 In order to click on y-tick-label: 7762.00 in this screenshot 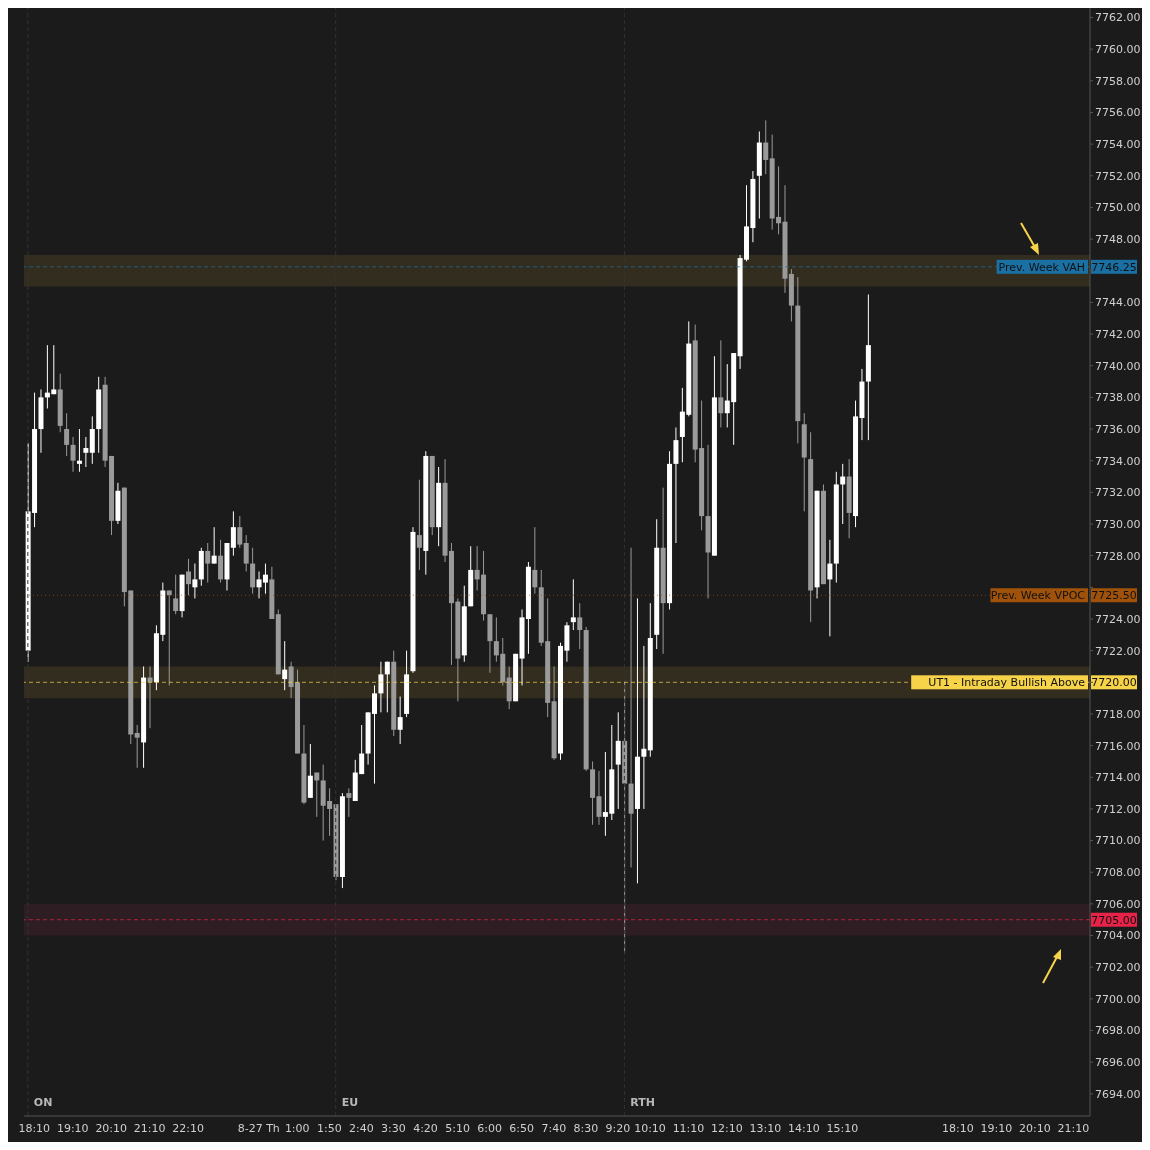, I will do `click(1118, 18)`.